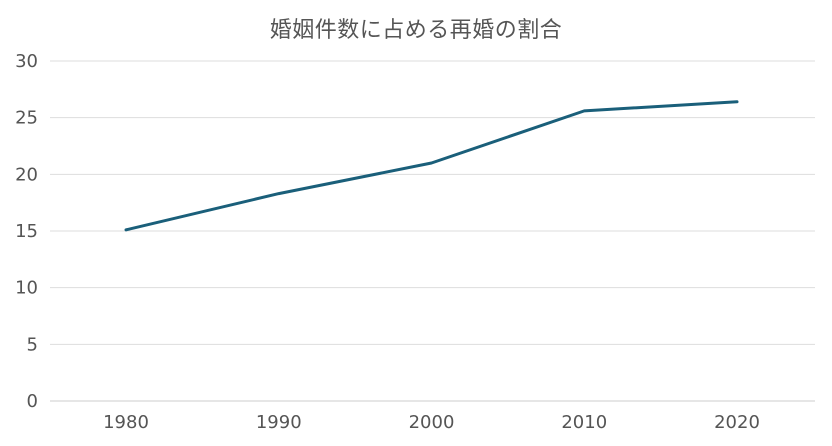 This screenshot has height=446, width=832. I want to click on y-tick-label: 15, so click(26, 231).